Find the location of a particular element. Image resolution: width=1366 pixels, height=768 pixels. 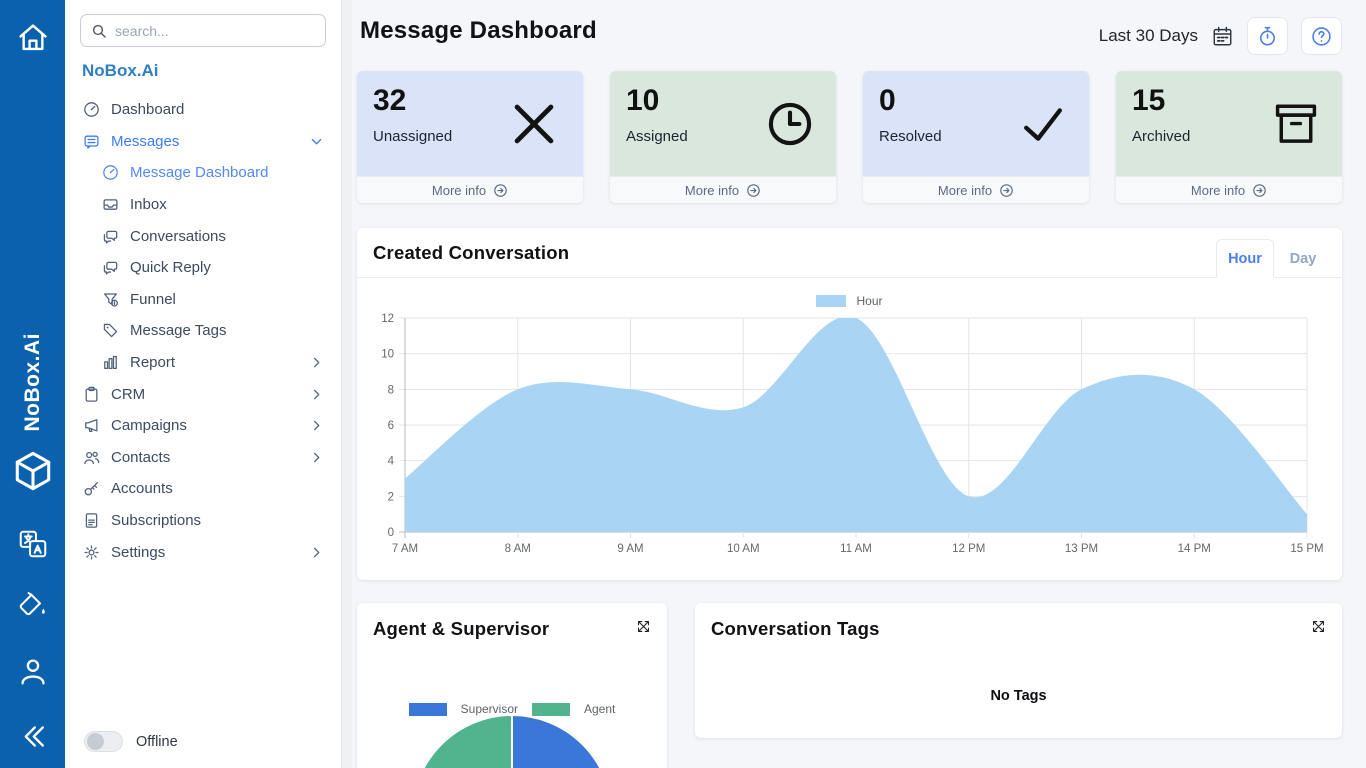

sidebar-item-contacts: Contacts is located at coordinates (203, 458).